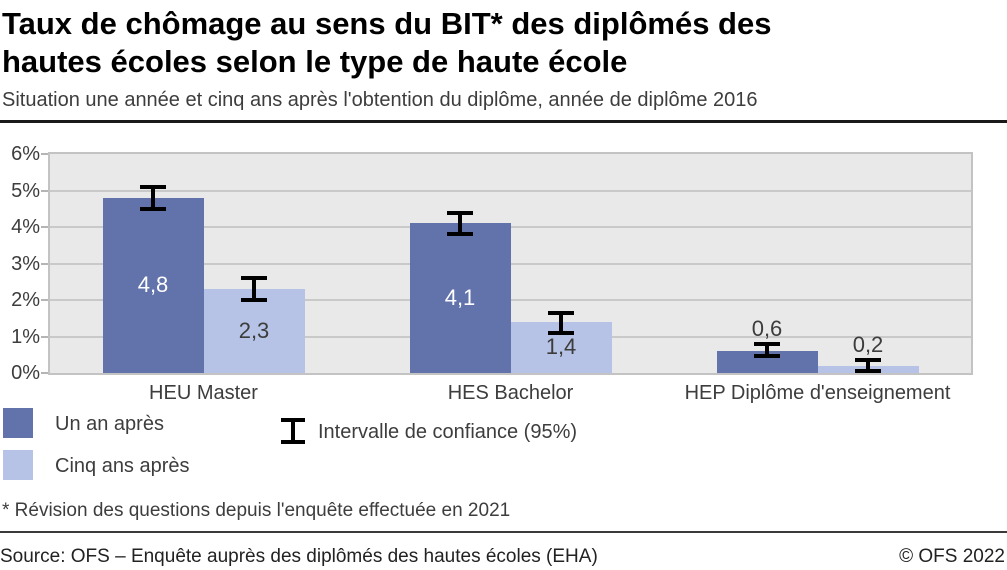 Image resolution: width=1007 pixels, height=570 pixels. I want to click on y-tick-label: 0%, so click(25, 373).